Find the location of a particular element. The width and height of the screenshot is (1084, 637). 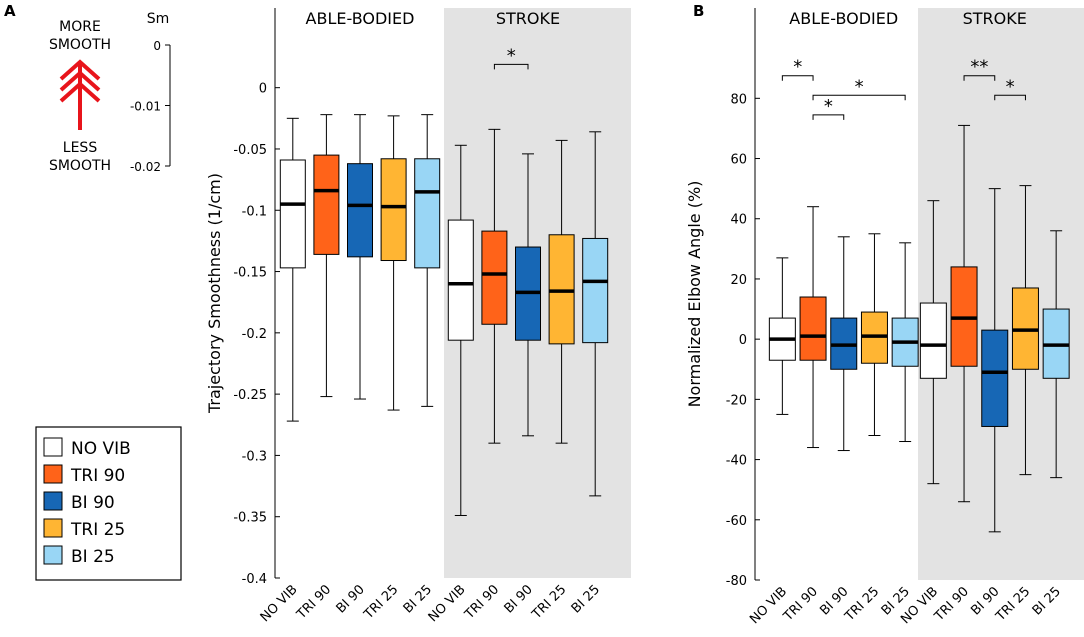

y-tick-label: -0.15 is located at coordinates (250, 273).